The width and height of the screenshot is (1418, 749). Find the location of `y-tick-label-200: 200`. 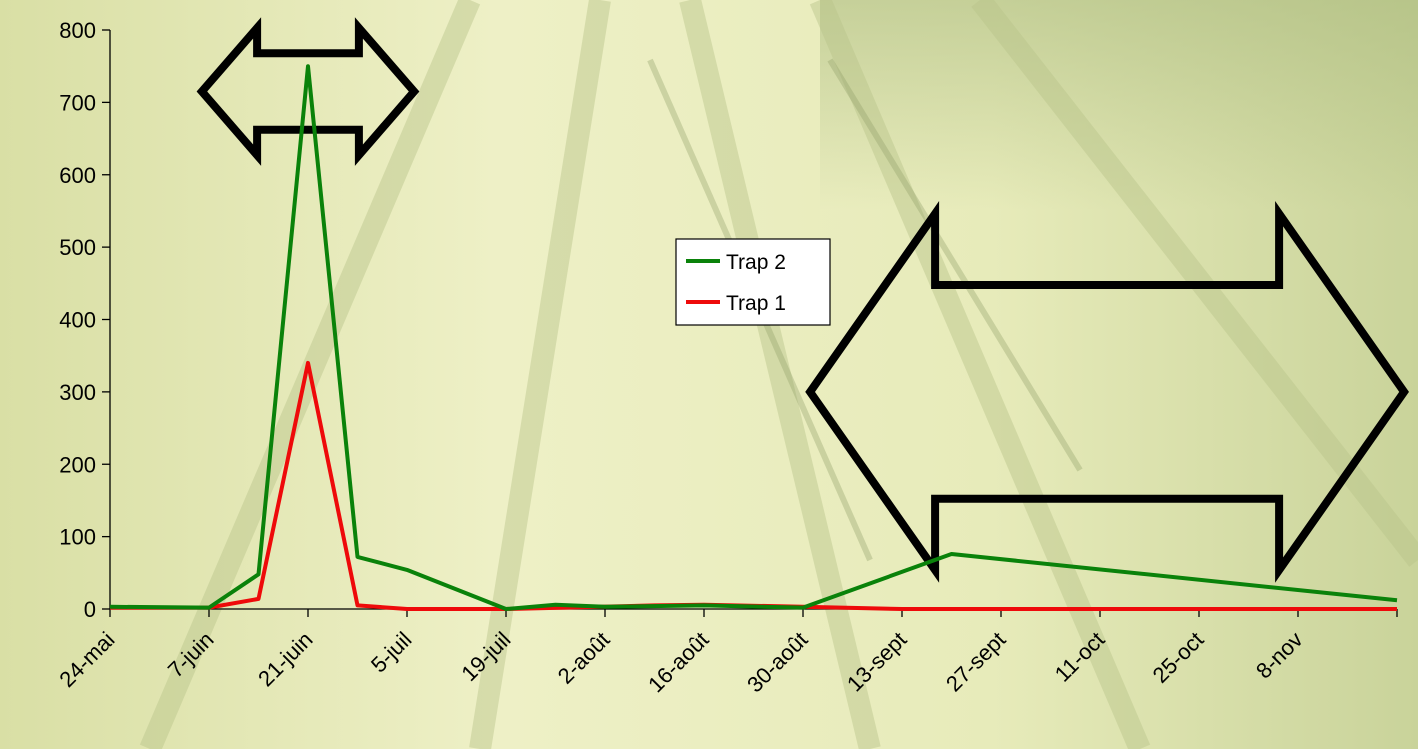

y-tick-label-200: 200 is located at coordinates (77, 464).